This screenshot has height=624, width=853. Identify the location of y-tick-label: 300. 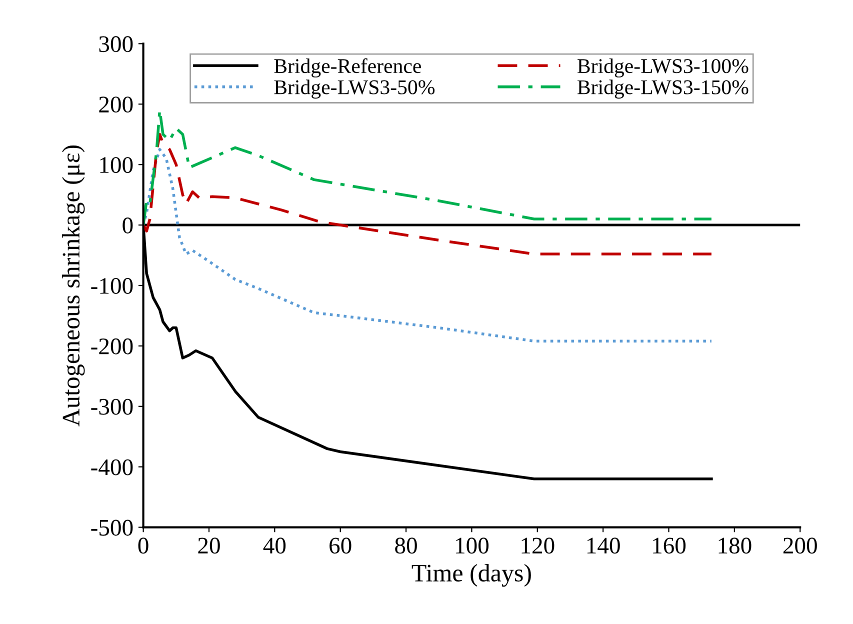
(116, 44).